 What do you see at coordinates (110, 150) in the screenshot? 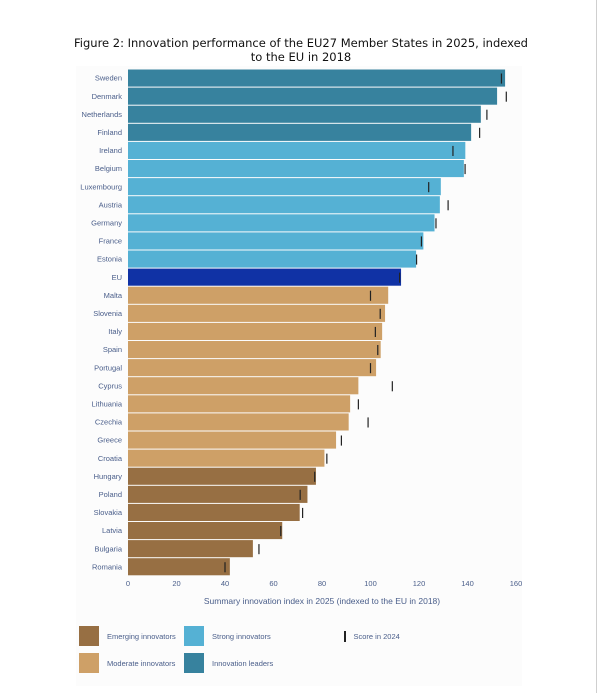
I see `country-label-ireland: Ireland` at bounding box center [110, 150].